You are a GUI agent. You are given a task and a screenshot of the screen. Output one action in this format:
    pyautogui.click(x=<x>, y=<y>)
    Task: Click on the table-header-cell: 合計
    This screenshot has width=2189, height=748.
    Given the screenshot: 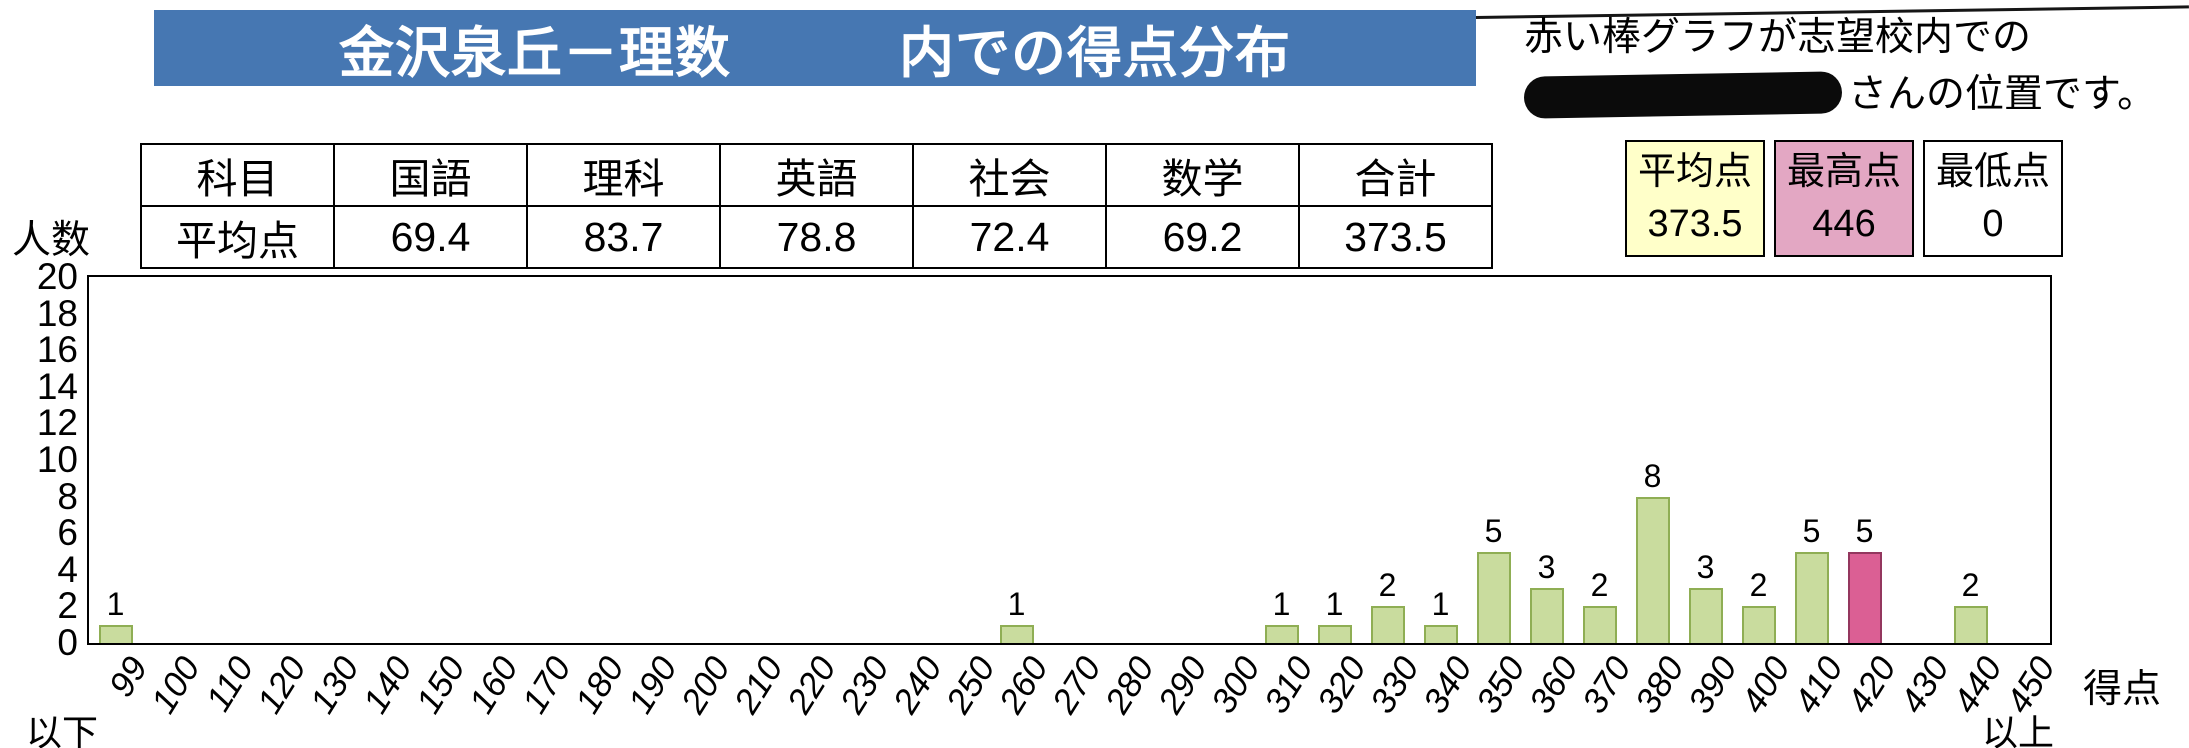 What is the action you would take?
    pyautogui.click(x=1395, y=175)
    